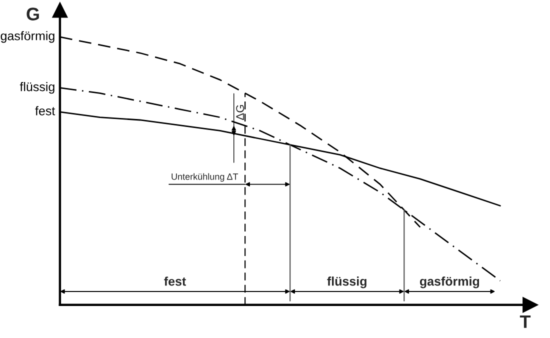 This screenshot has width=550, height=338. What do you see at coordinates (37, 88) in the screenshot?
I see `series-label: flüssig` at bounding box center [37, 88].